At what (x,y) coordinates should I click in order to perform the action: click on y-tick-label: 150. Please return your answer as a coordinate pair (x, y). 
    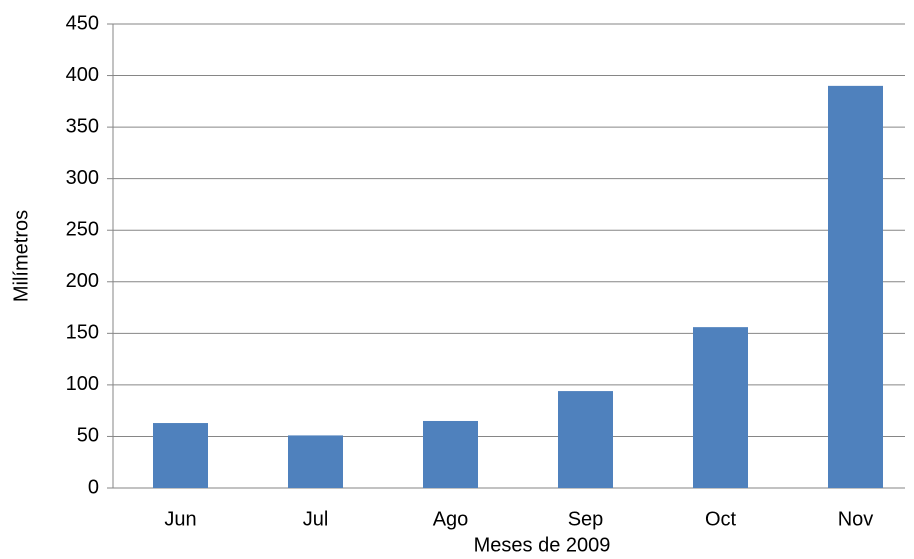
    Looking at the image, I should click on (82, 333).